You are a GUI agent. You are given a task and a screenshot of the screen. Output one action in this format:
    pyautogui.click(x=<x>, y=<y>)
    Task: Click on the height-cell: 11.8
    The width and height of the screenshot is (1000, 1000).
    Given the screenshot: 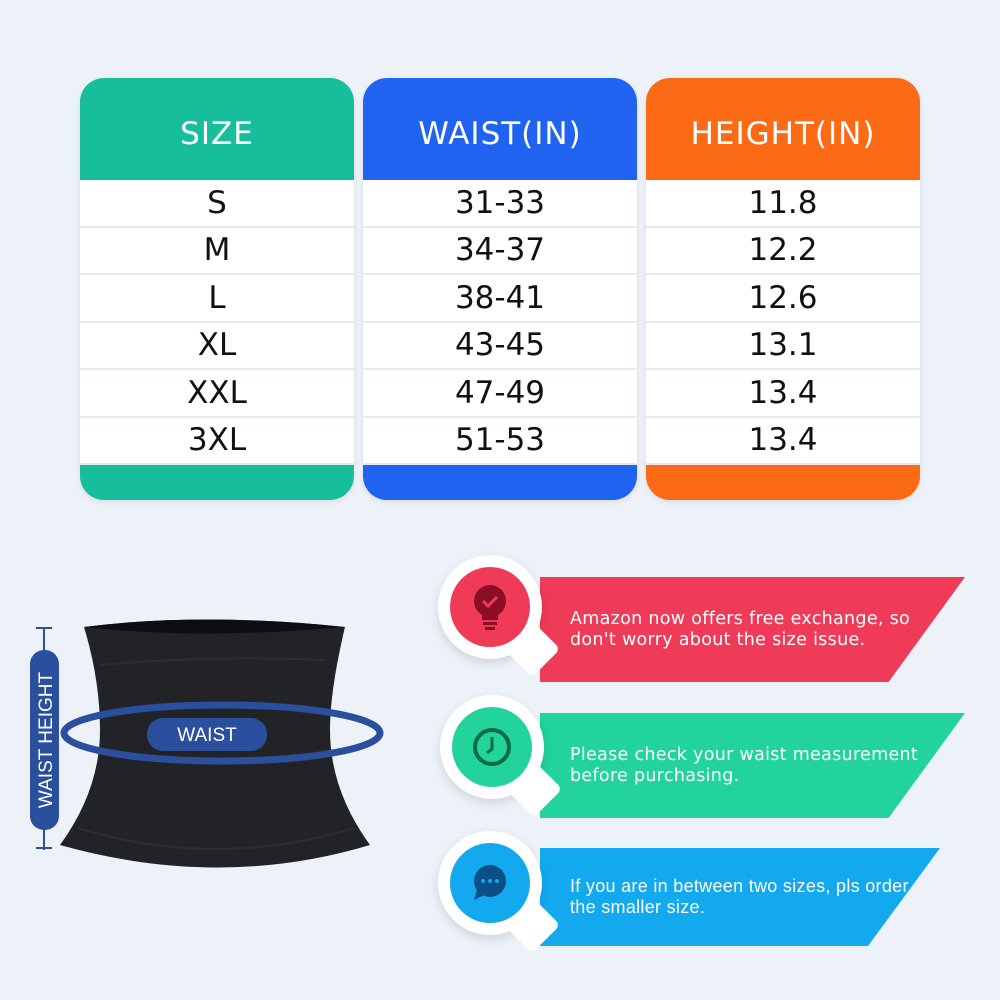 What is the action you would take?
    pyautogui.click(x=783, y=204)
    